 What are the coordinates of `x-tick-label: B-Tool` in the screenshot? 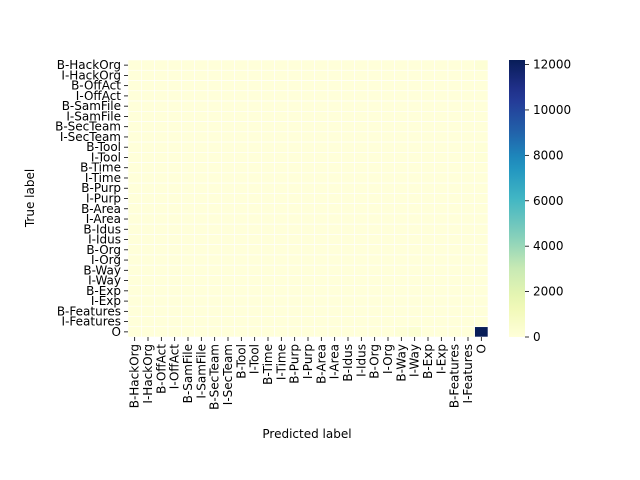 It's located at (241, 361).